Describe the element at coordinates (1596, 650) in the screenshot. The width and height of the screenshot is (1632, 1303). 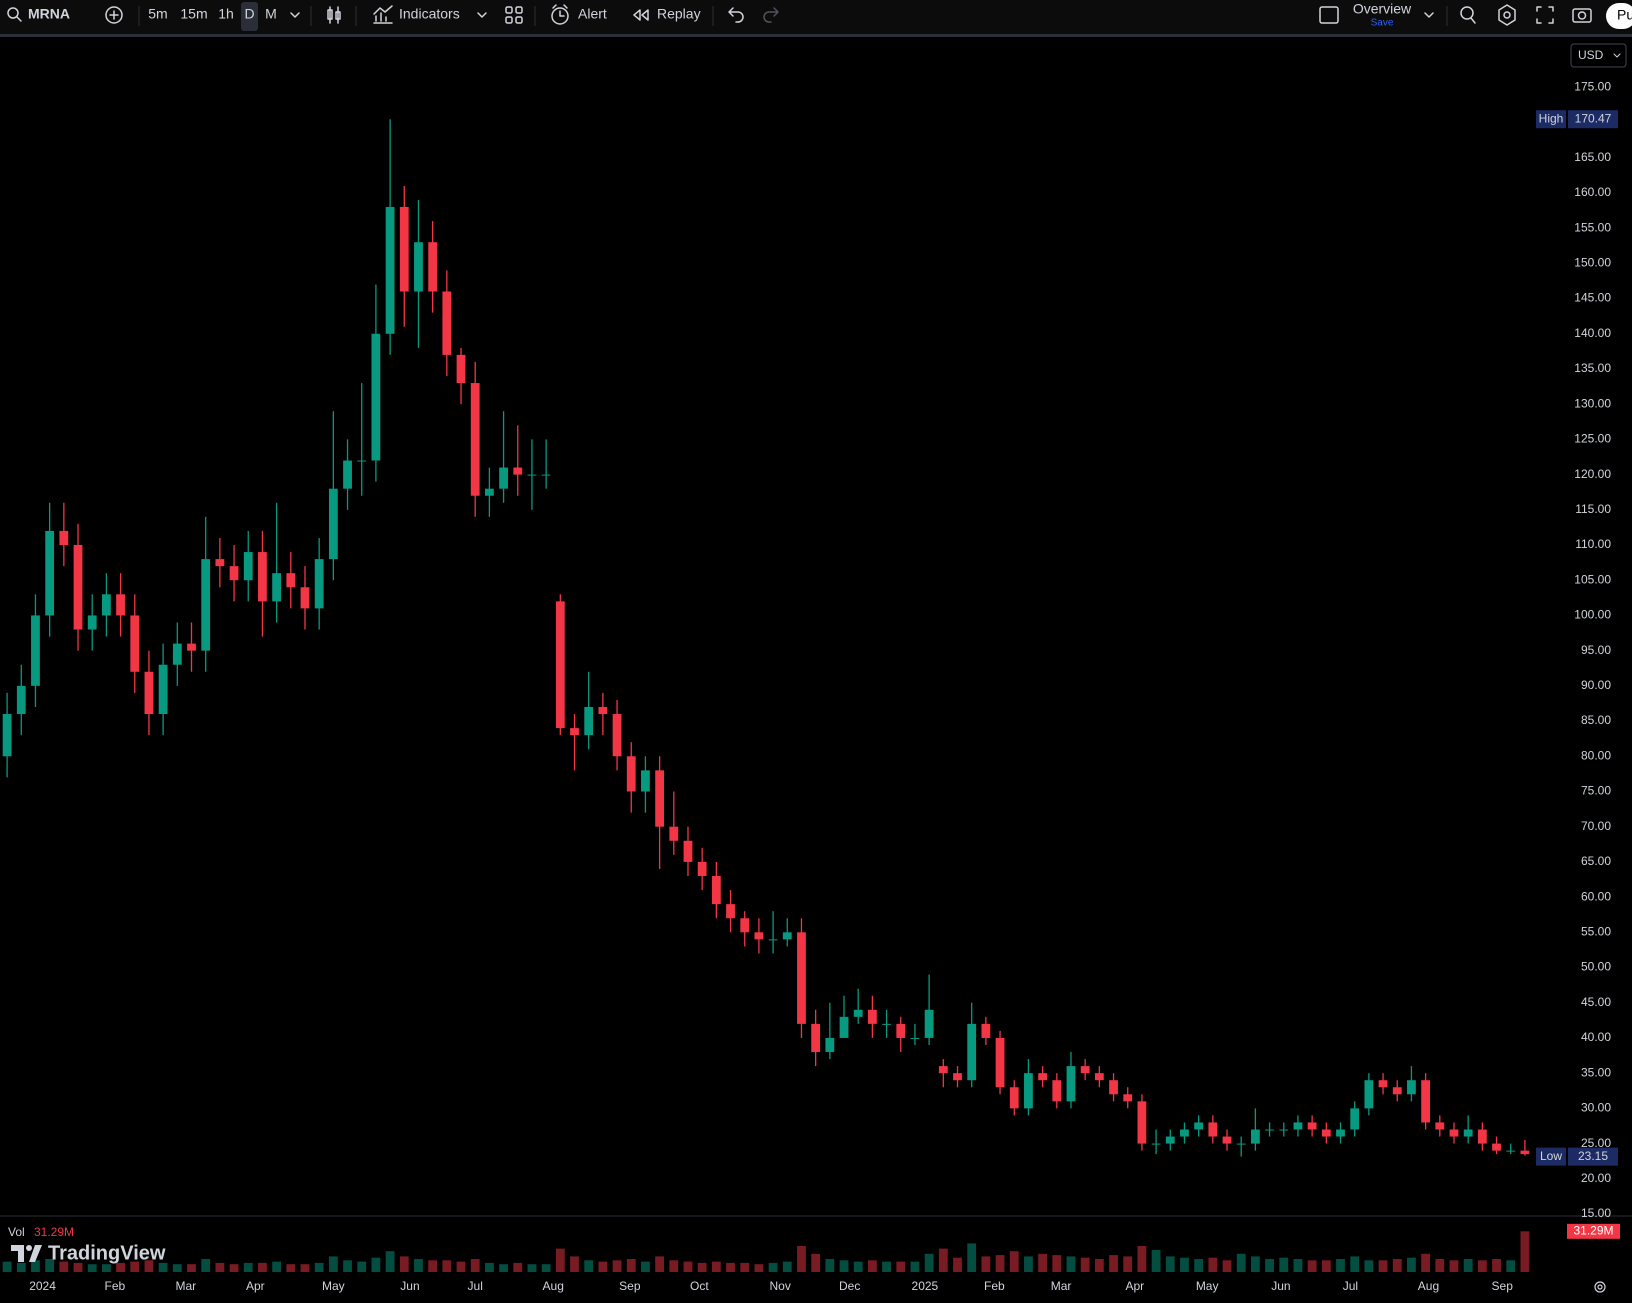
I see `y-tick-label: 95.00` at that location.